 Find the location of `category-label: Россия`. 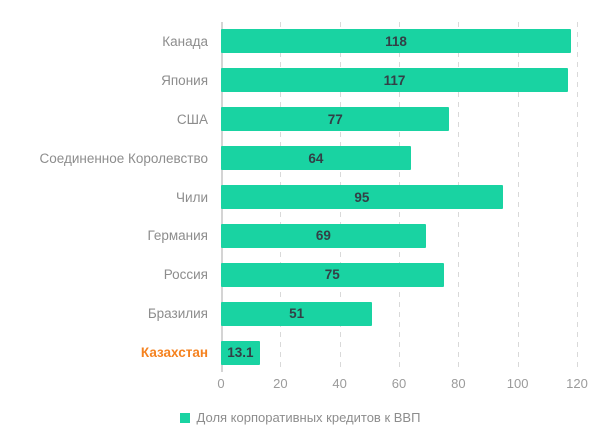

category-label: Россия is located at coordinates (185, 275).